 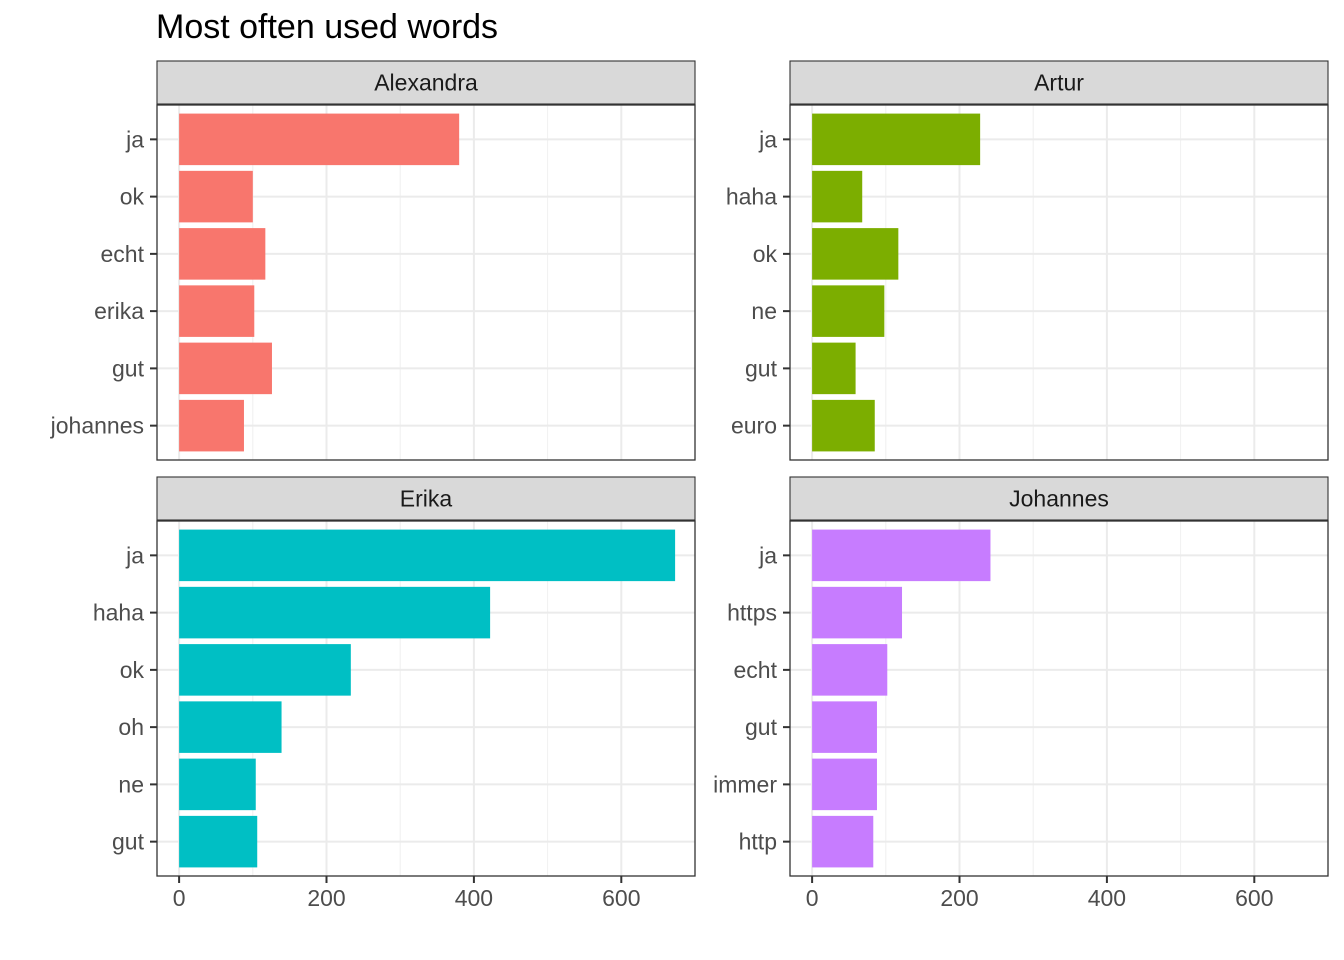 I want to click on facet-label-alexandra: Alexandra, so click(x=426, y=83).